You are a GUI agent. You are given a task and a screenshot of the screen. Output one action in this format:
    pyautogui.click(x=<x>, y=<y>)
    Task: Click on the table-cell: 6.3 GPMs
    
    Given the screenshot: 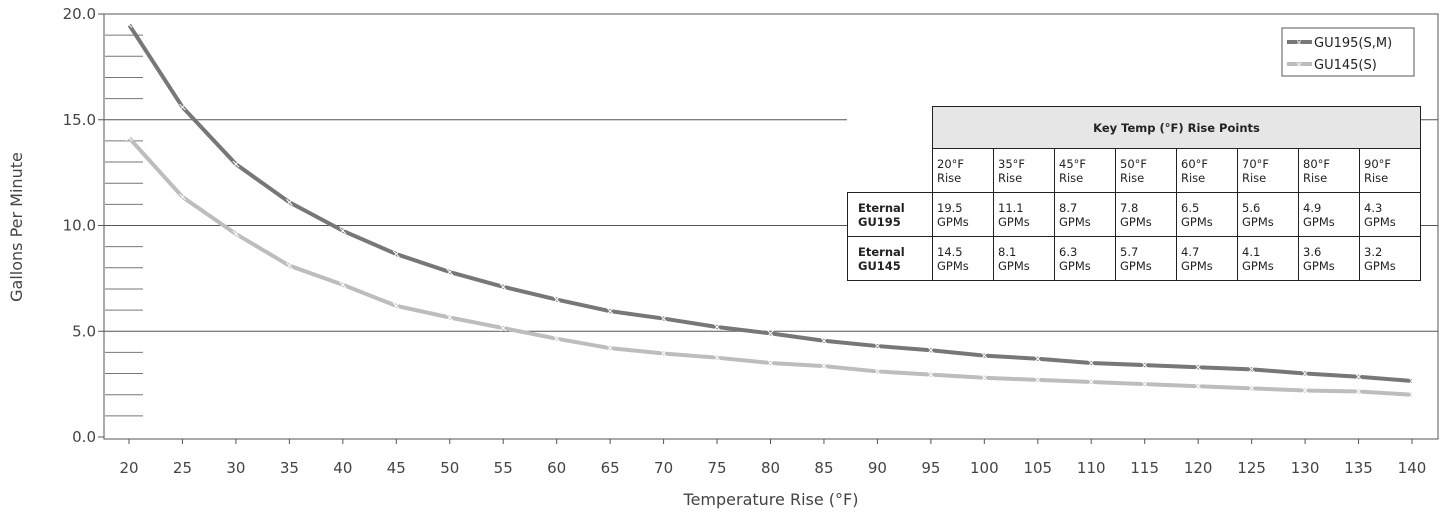 What is the action you would take?
    pyautogui.click(x=1085, y=258)
    